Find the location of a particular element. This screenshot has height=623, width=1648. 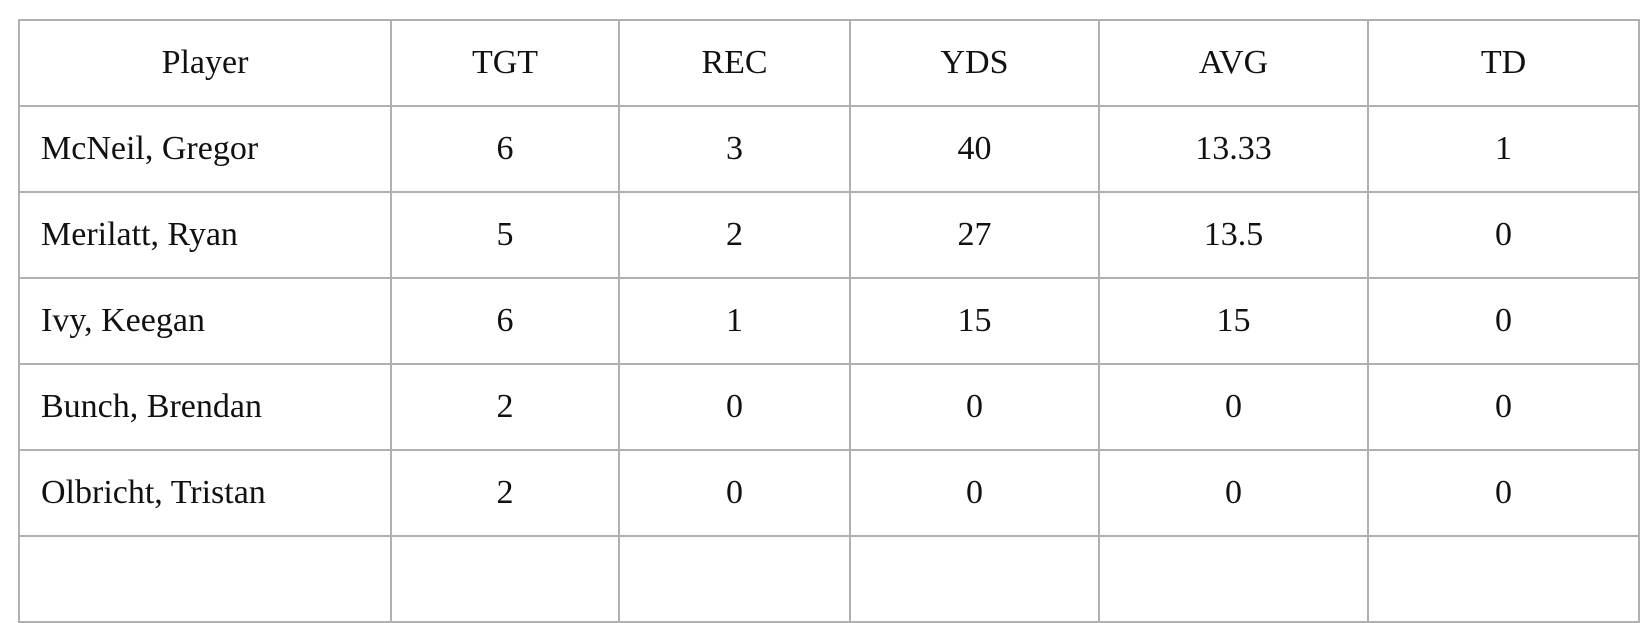

player-name: McNeil, Gregor is located at coordinates (205, 149).